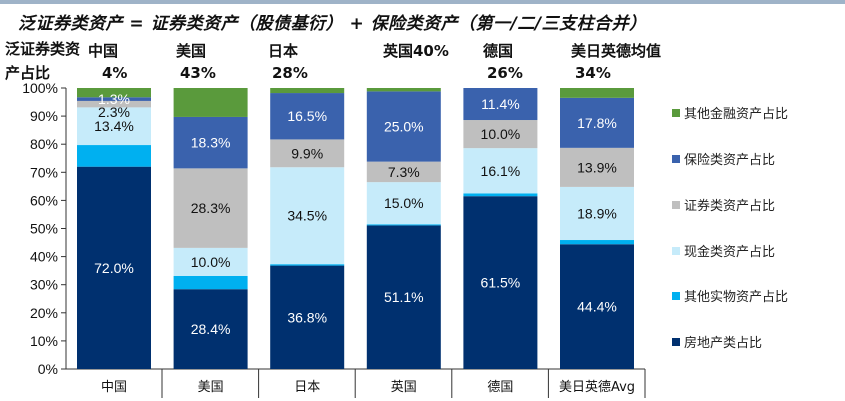  Describe the element at coordinates (44, 116) in the screenshot. I see `y-tick-label: 90%` at that location.